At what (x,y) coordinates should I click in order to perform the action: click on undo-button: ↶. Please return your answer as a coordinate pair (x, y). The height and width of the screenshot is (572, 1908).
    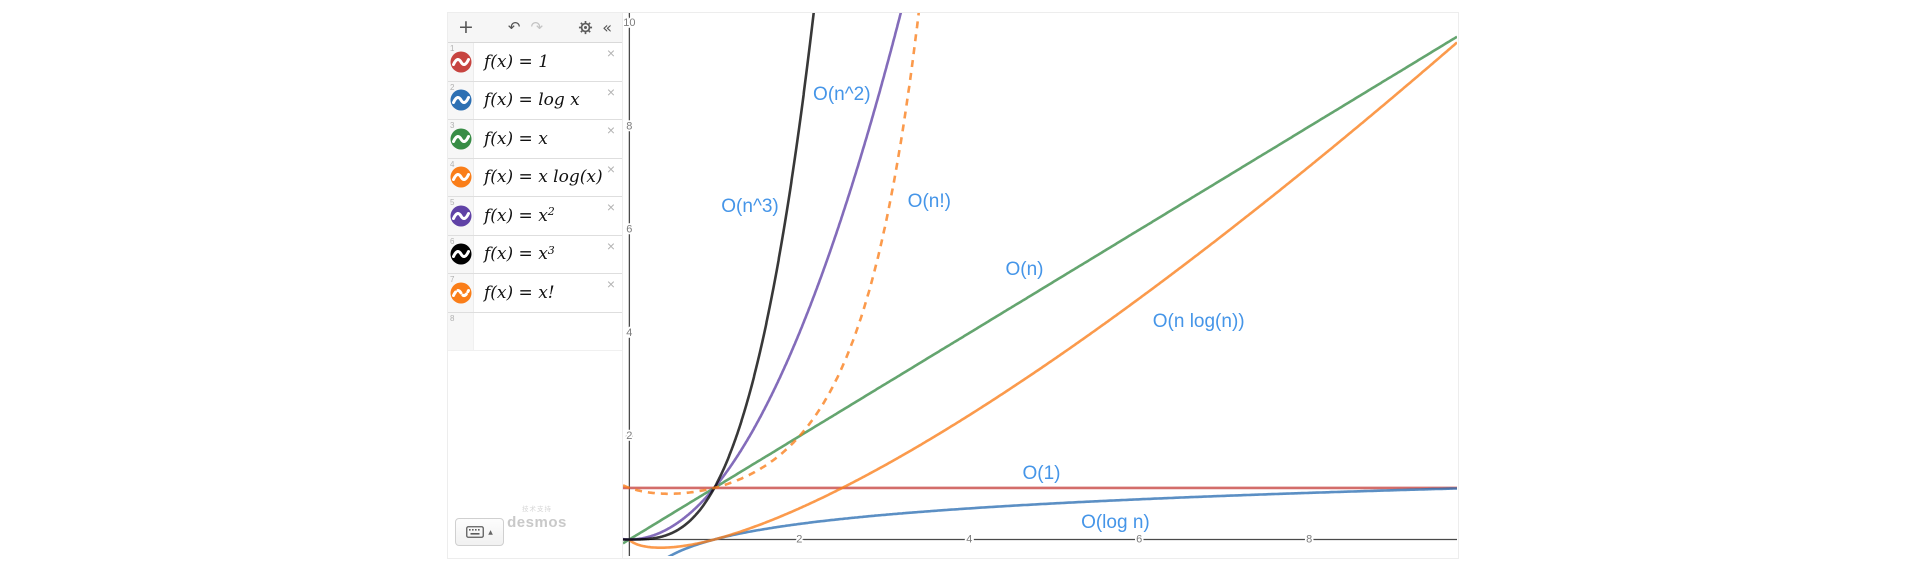
    Looking at the image, I should click on (514, 27).